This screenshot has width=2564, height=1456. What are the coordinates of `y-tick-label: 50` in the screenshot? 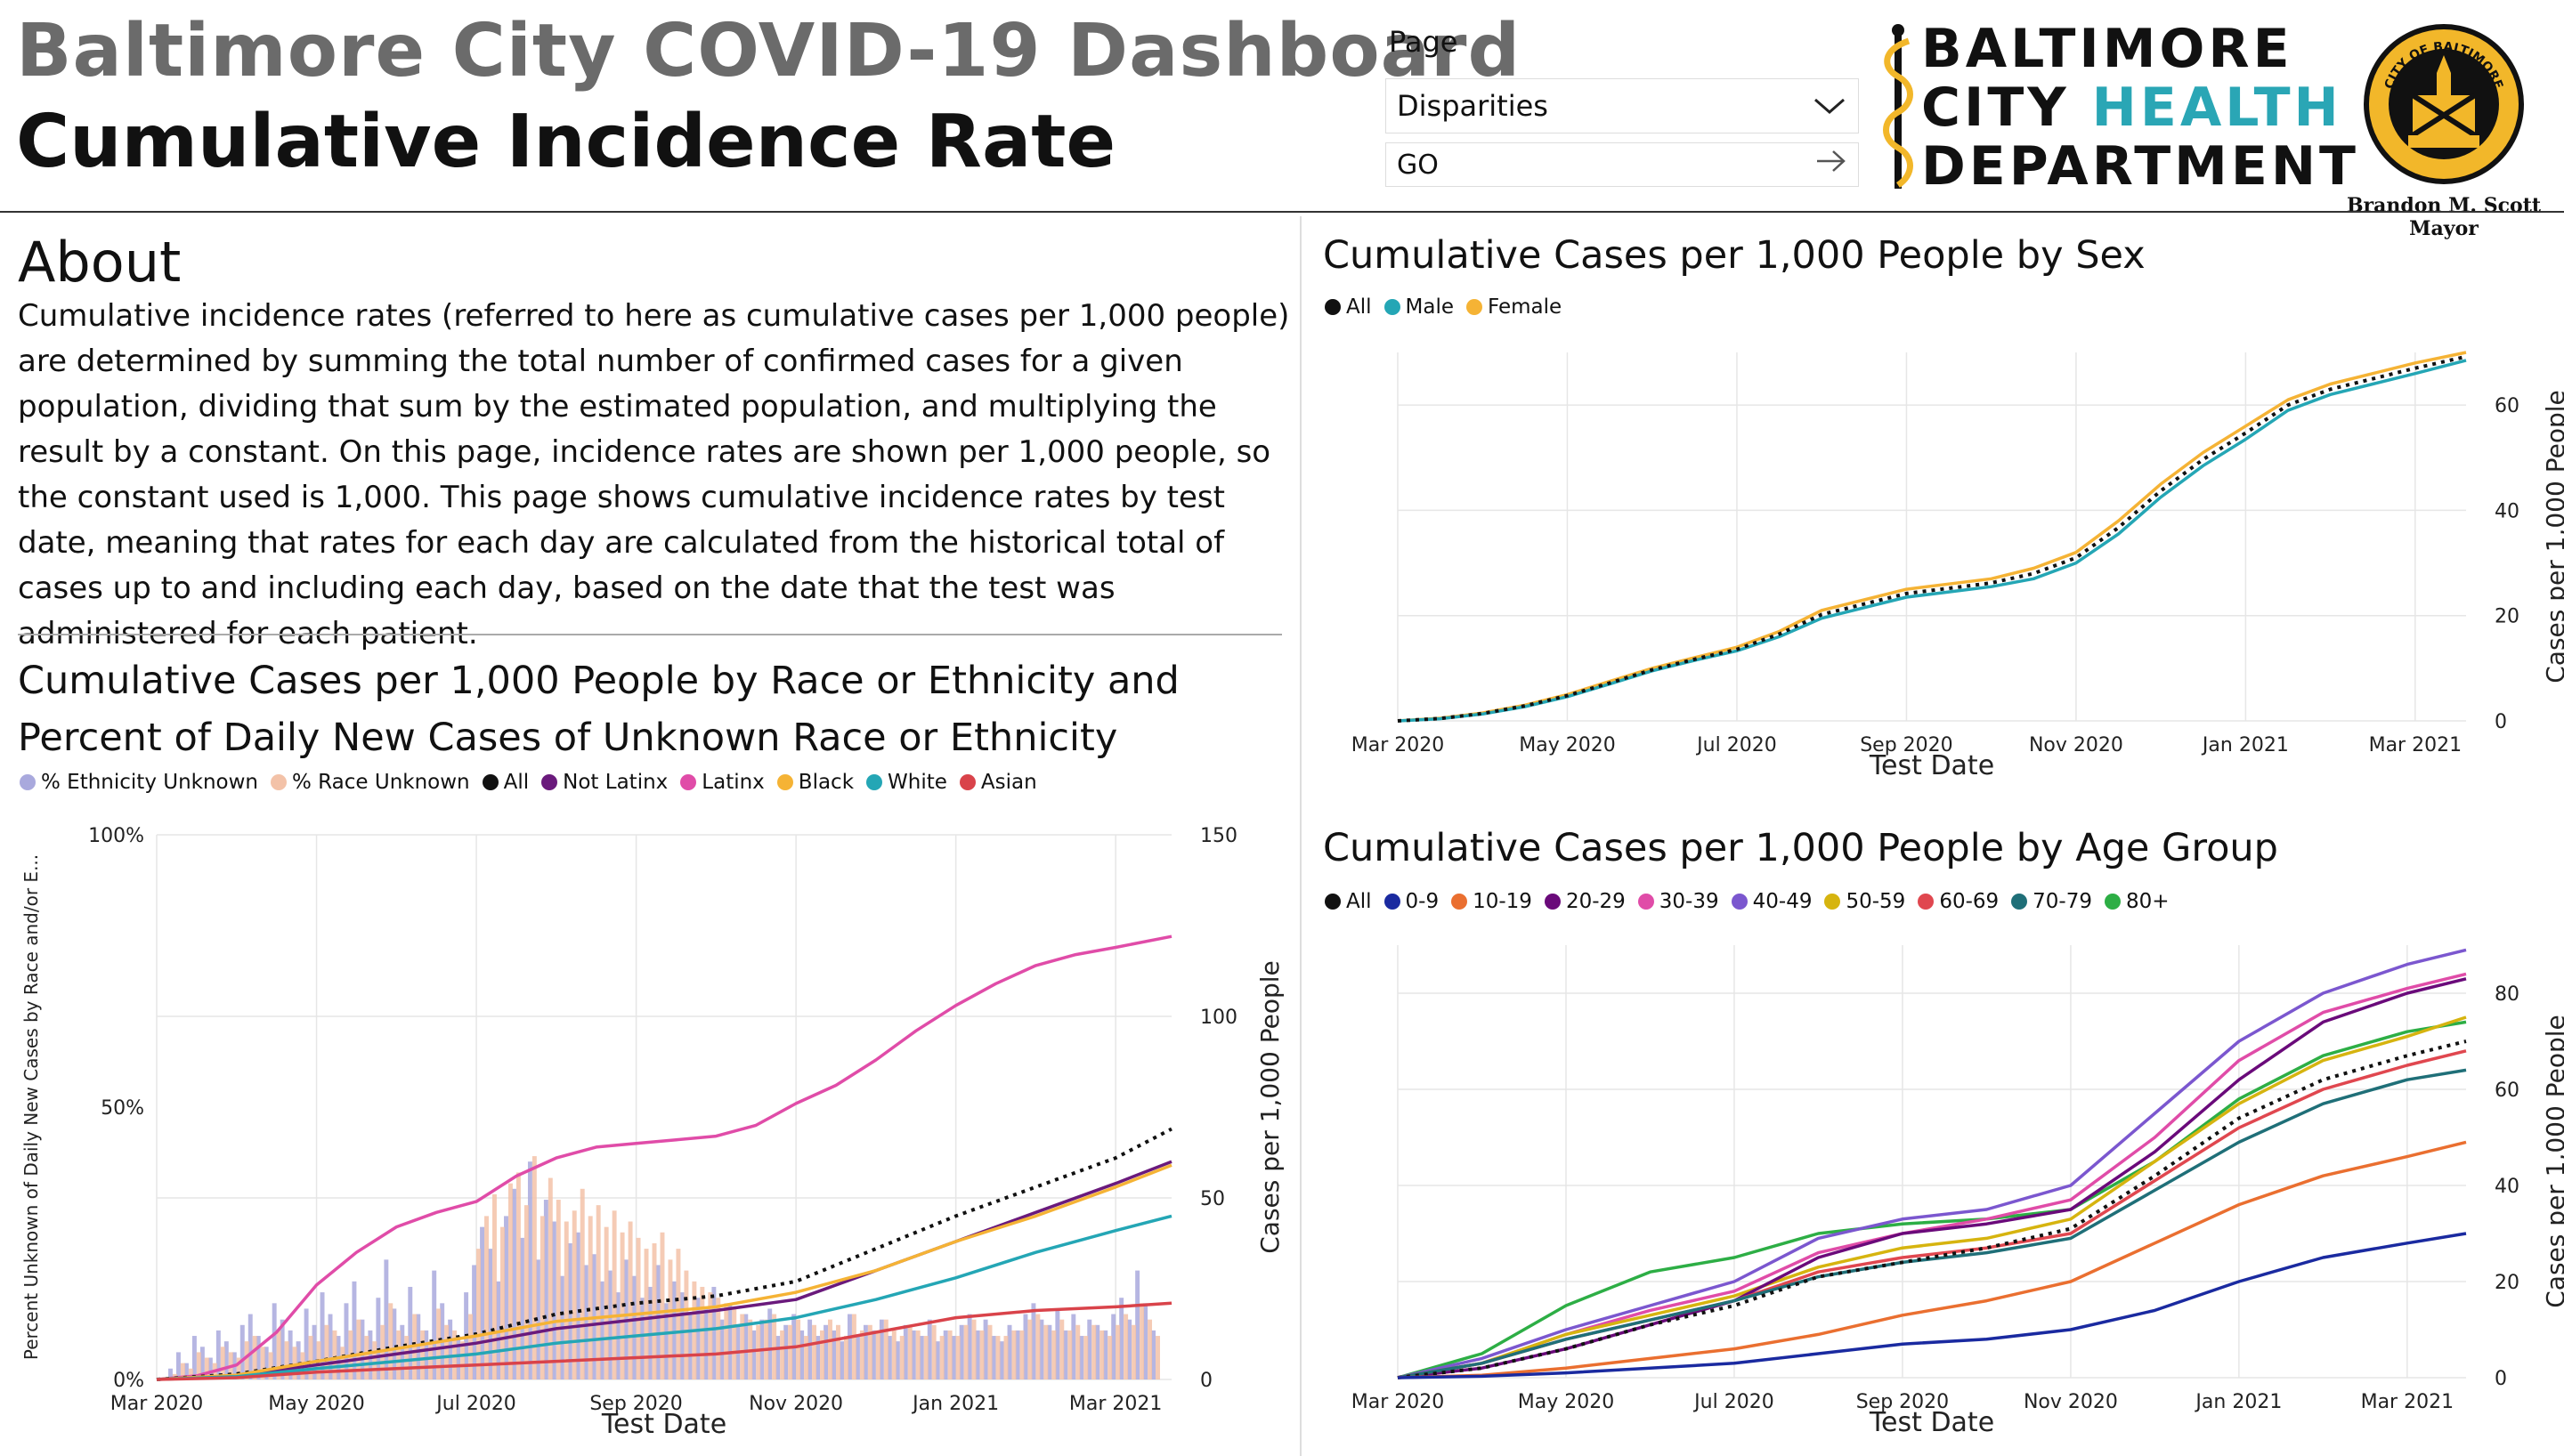 It's located at (1212, 1199).